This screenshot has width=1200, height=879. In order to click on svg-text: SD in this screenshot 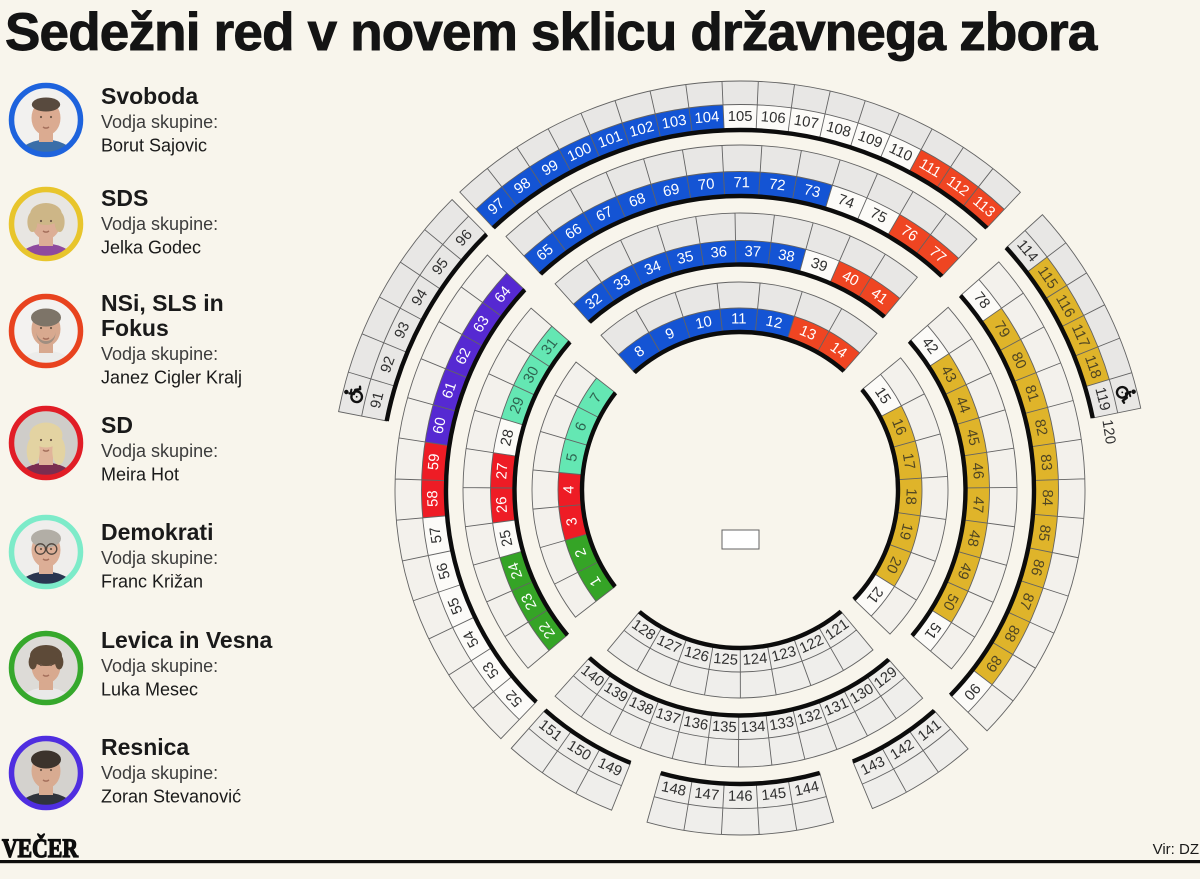, I will do `click(117, 425)`.